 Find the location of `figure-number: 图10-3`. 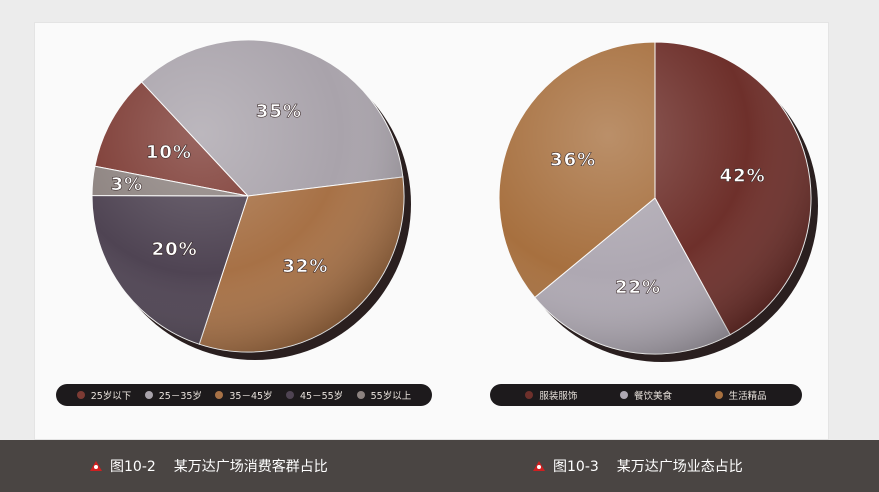

figure-number: 图10-3 is located at coordinates (576, 467).